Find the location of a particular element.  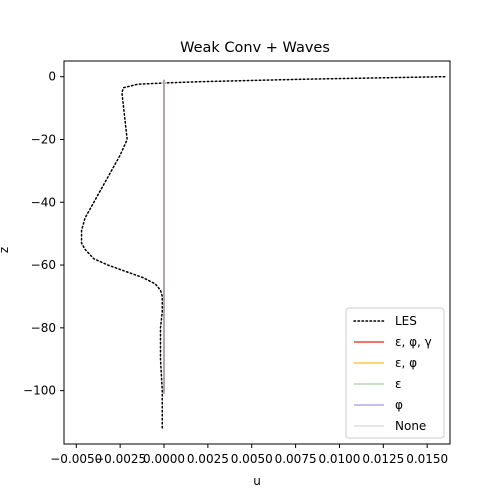

y-tick-label: −40 is located at coordinates (43, 202).